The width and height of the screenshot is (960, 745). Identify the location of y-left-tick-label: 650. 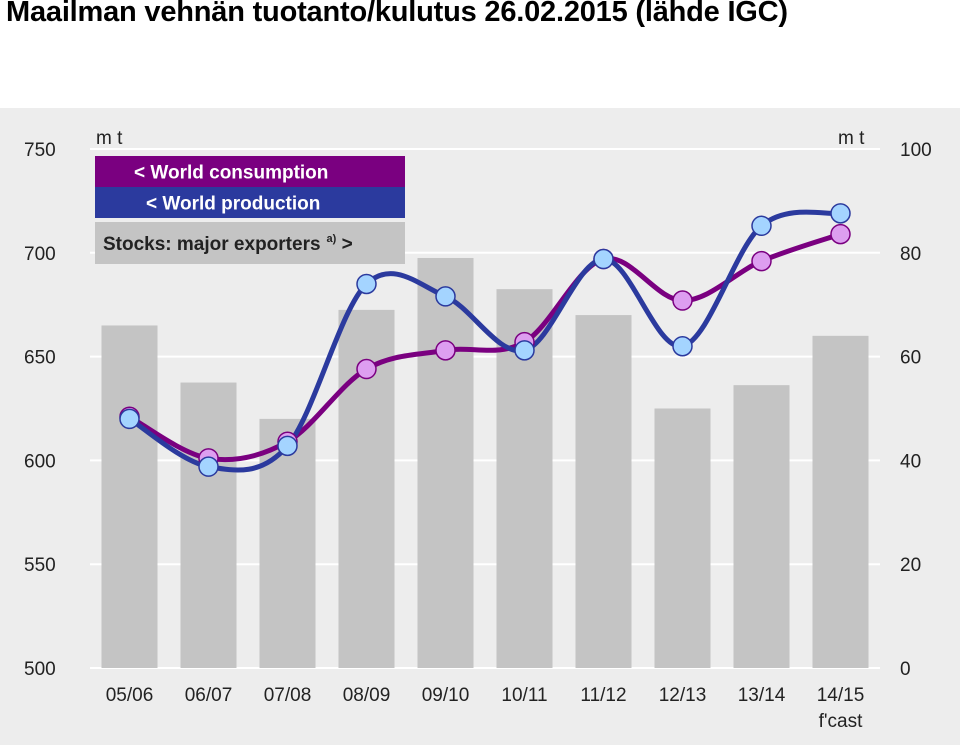
(40, 358).